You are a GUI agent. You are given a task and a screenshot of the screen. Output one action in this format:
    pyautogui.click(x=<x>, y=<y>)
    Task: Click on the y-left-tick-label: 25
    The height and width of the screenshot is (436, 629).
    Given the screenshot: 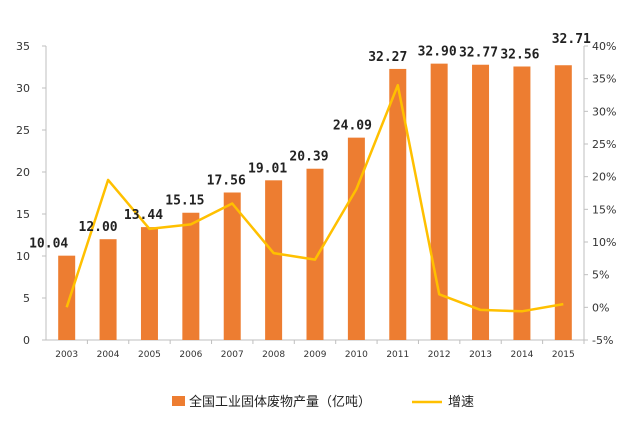 What is the action you would take?
    pyautogui.click(x=23, y=130)
    